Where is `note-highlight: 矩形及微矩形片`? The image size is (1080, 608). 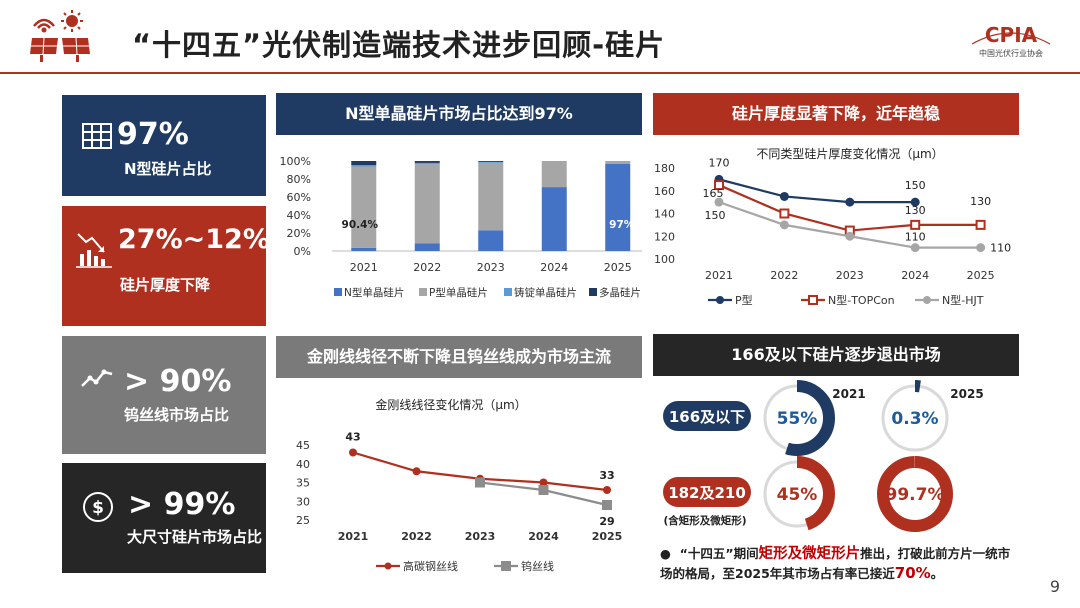
note-highlight: 矩形及微矩形片 is located at coordinates (809, 554).